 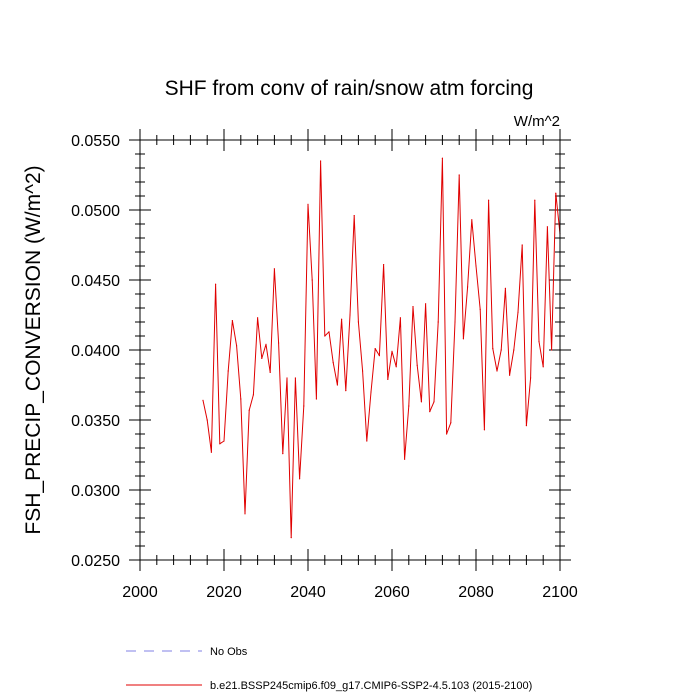 I want to click on x-tick-label: 2100, so click(x=560, y=592).